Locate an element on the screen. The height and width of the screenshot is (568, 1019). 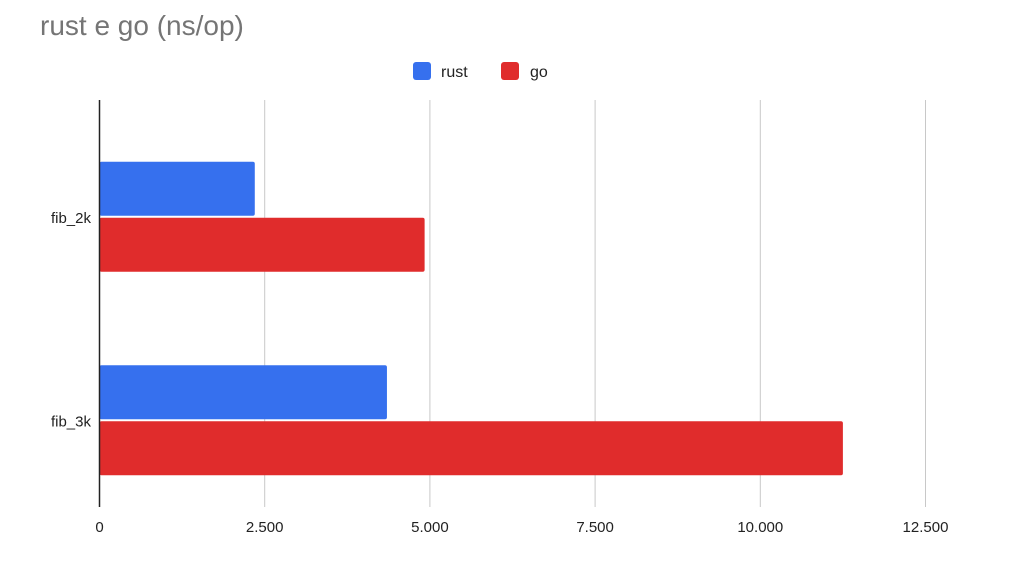
x-tick-label: 5.000 is located at coordinates (430, 527).